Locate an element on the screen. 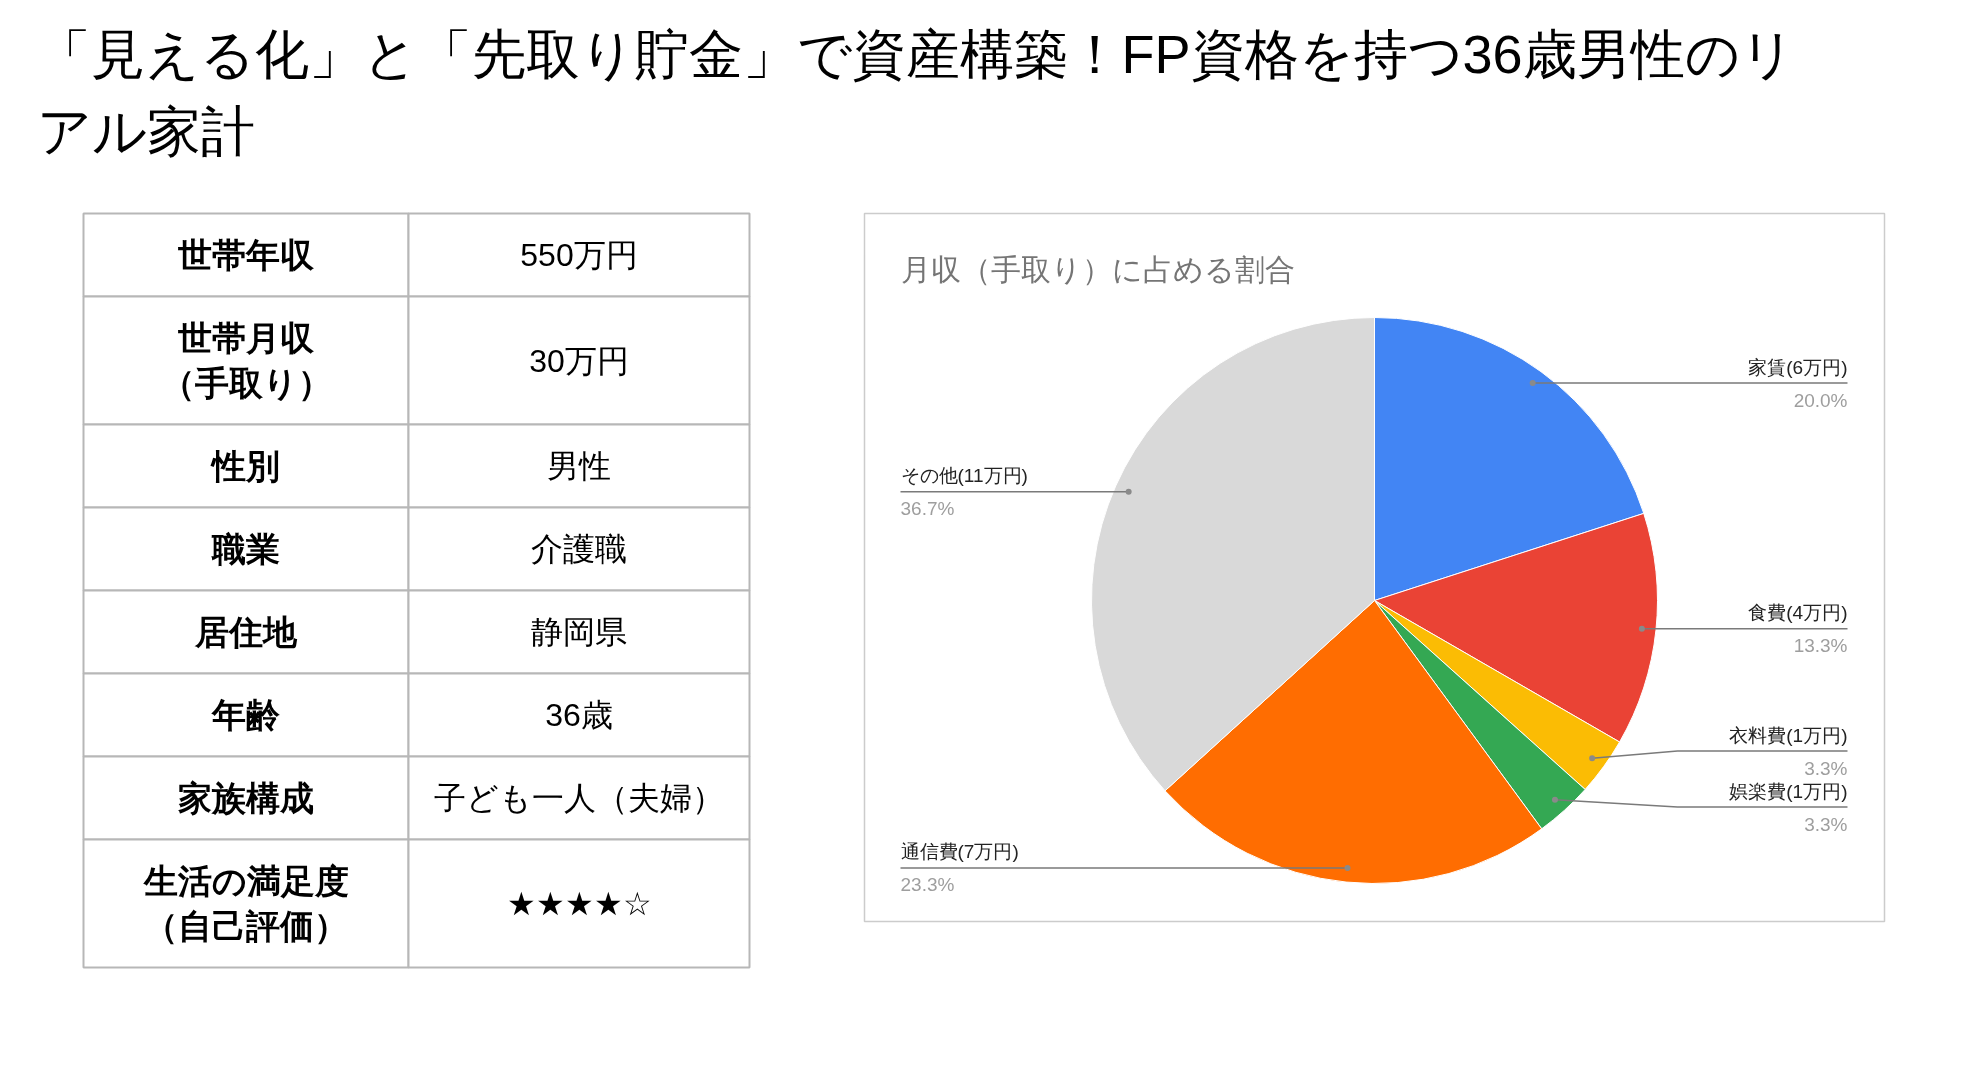 The image size is (1980, 1080). slice-label: 通信費(7万円) is located at coordinates (959, 852).